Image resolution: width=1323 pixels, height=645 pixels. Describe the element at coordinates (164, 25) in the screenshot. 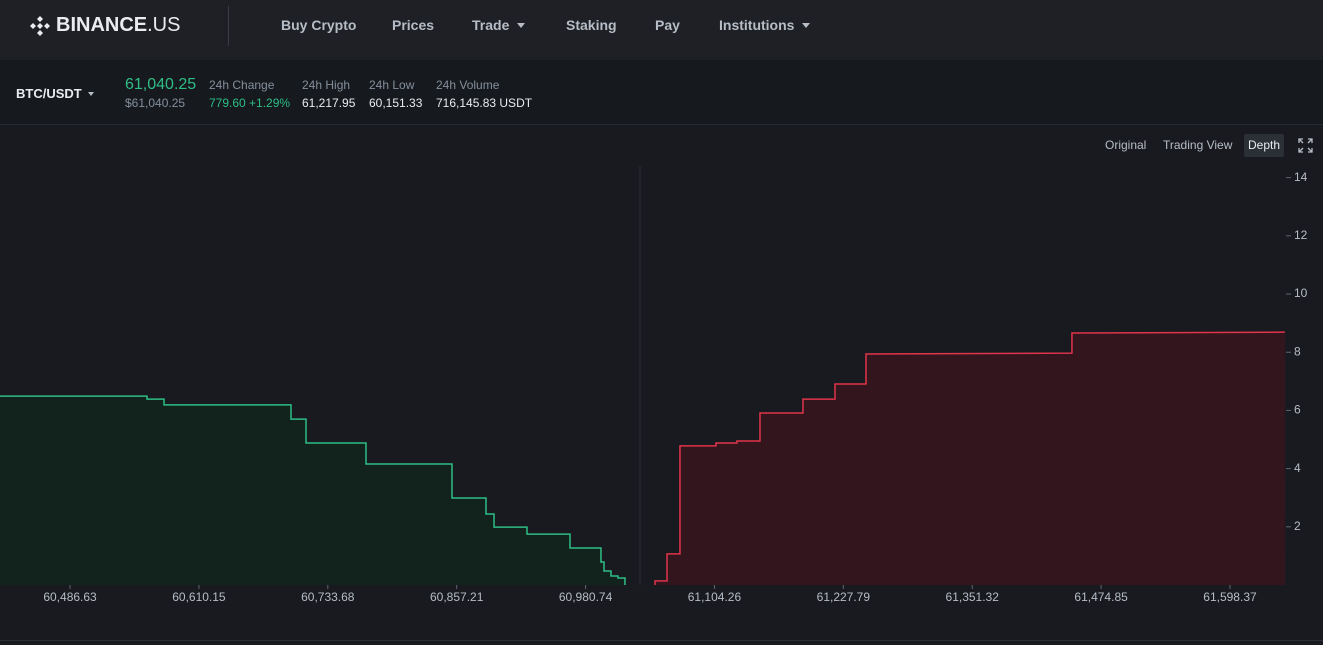

I see `logo-suffix: .US` at that location.